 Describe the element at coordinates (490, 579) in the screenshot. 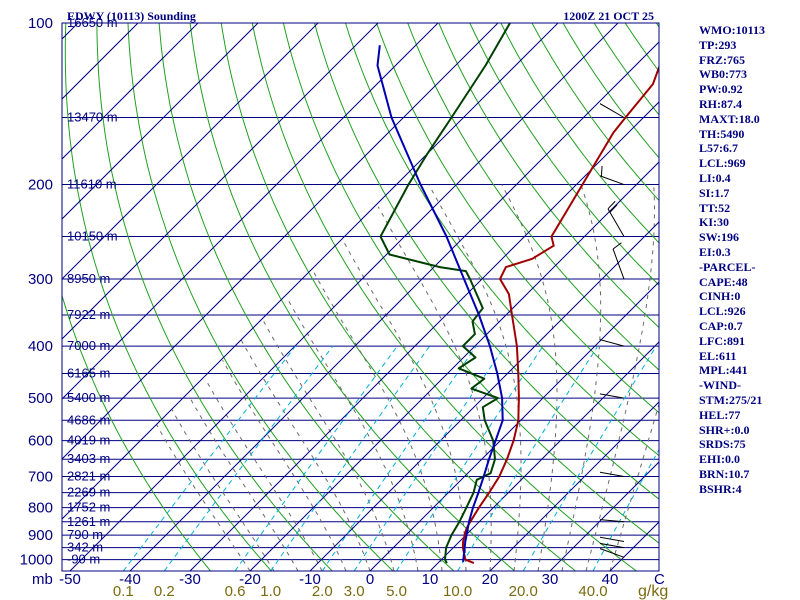

I see `temperature-label-20: 20` at that location.